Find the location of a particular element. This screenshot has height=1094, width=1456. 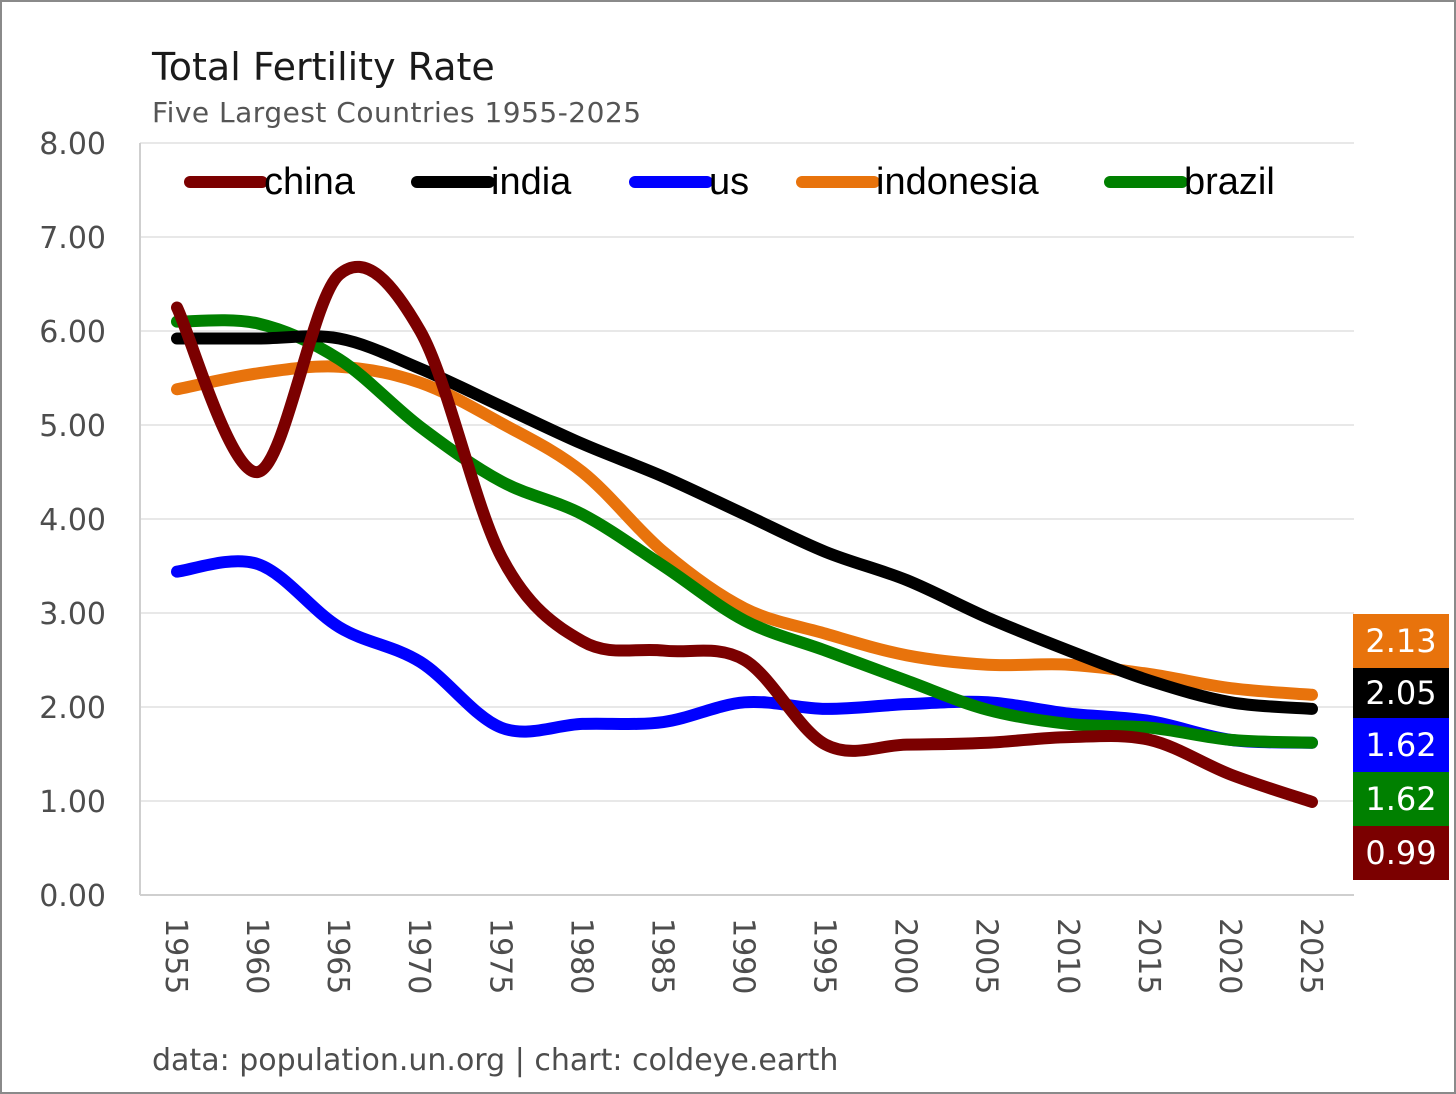

legend-item-china: china is located at coordinates (270, 182).